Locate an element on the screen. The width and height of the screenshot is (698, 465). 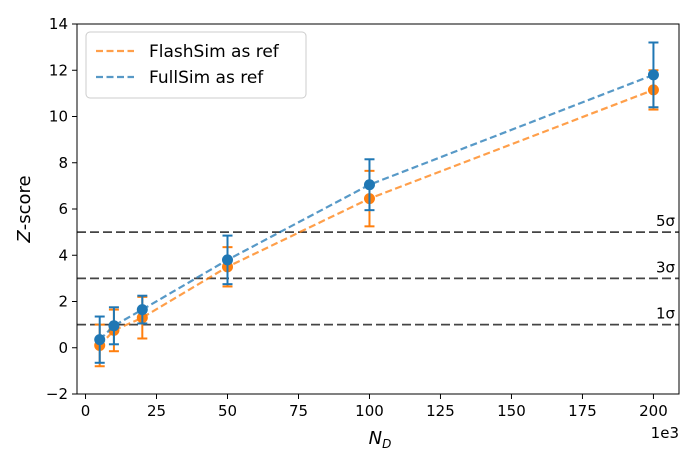
y-tick-label: 10 is located at coordinates (58, 117).